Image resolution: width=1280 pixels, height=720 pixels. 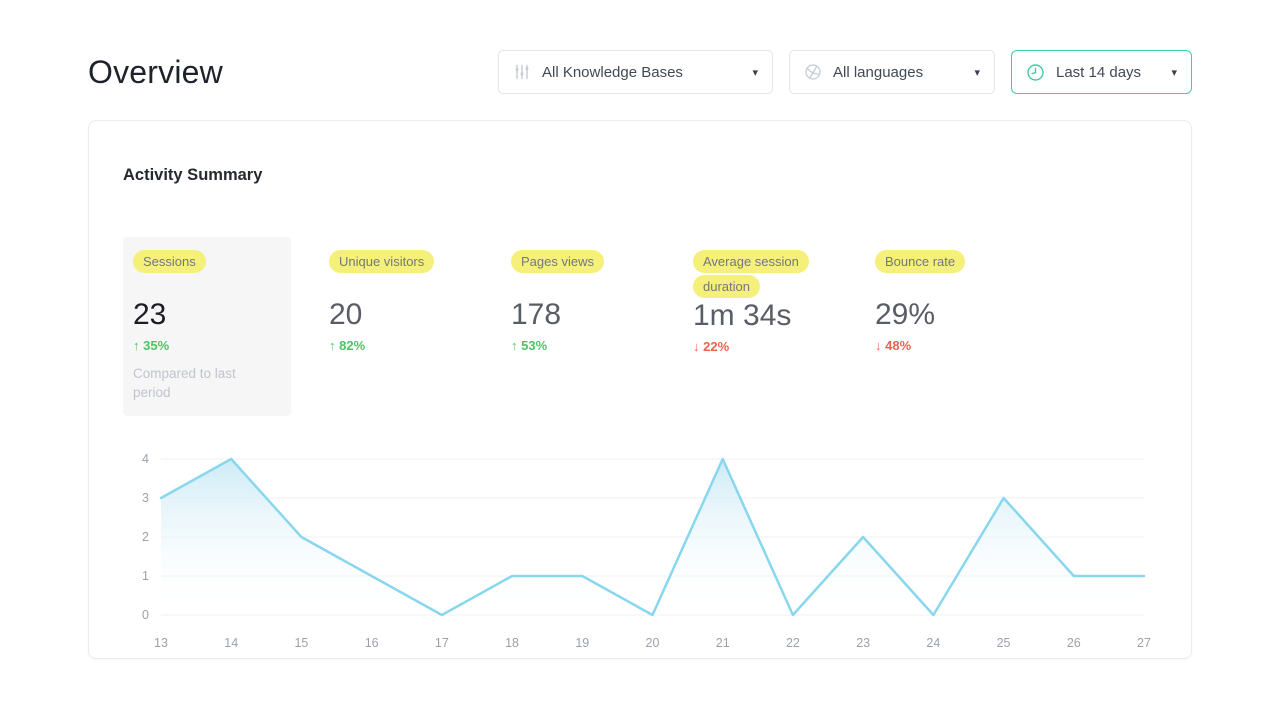 What do you see at coordinates (878, 72) in the screenshot?
I see `language-value: All languages` at bounding box center [878, 72].